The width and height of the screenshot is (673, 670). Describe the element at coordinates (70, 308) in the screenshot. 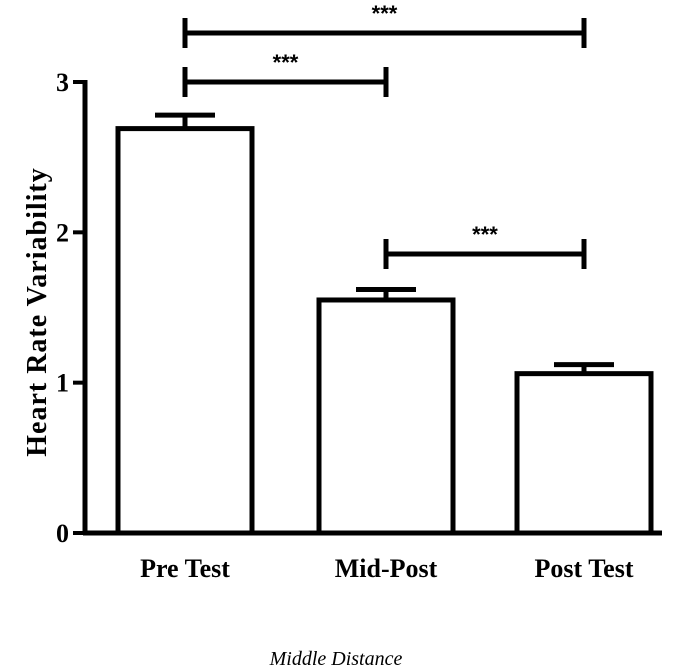

I see `y-ticks: 0 1 2 3` at that location.